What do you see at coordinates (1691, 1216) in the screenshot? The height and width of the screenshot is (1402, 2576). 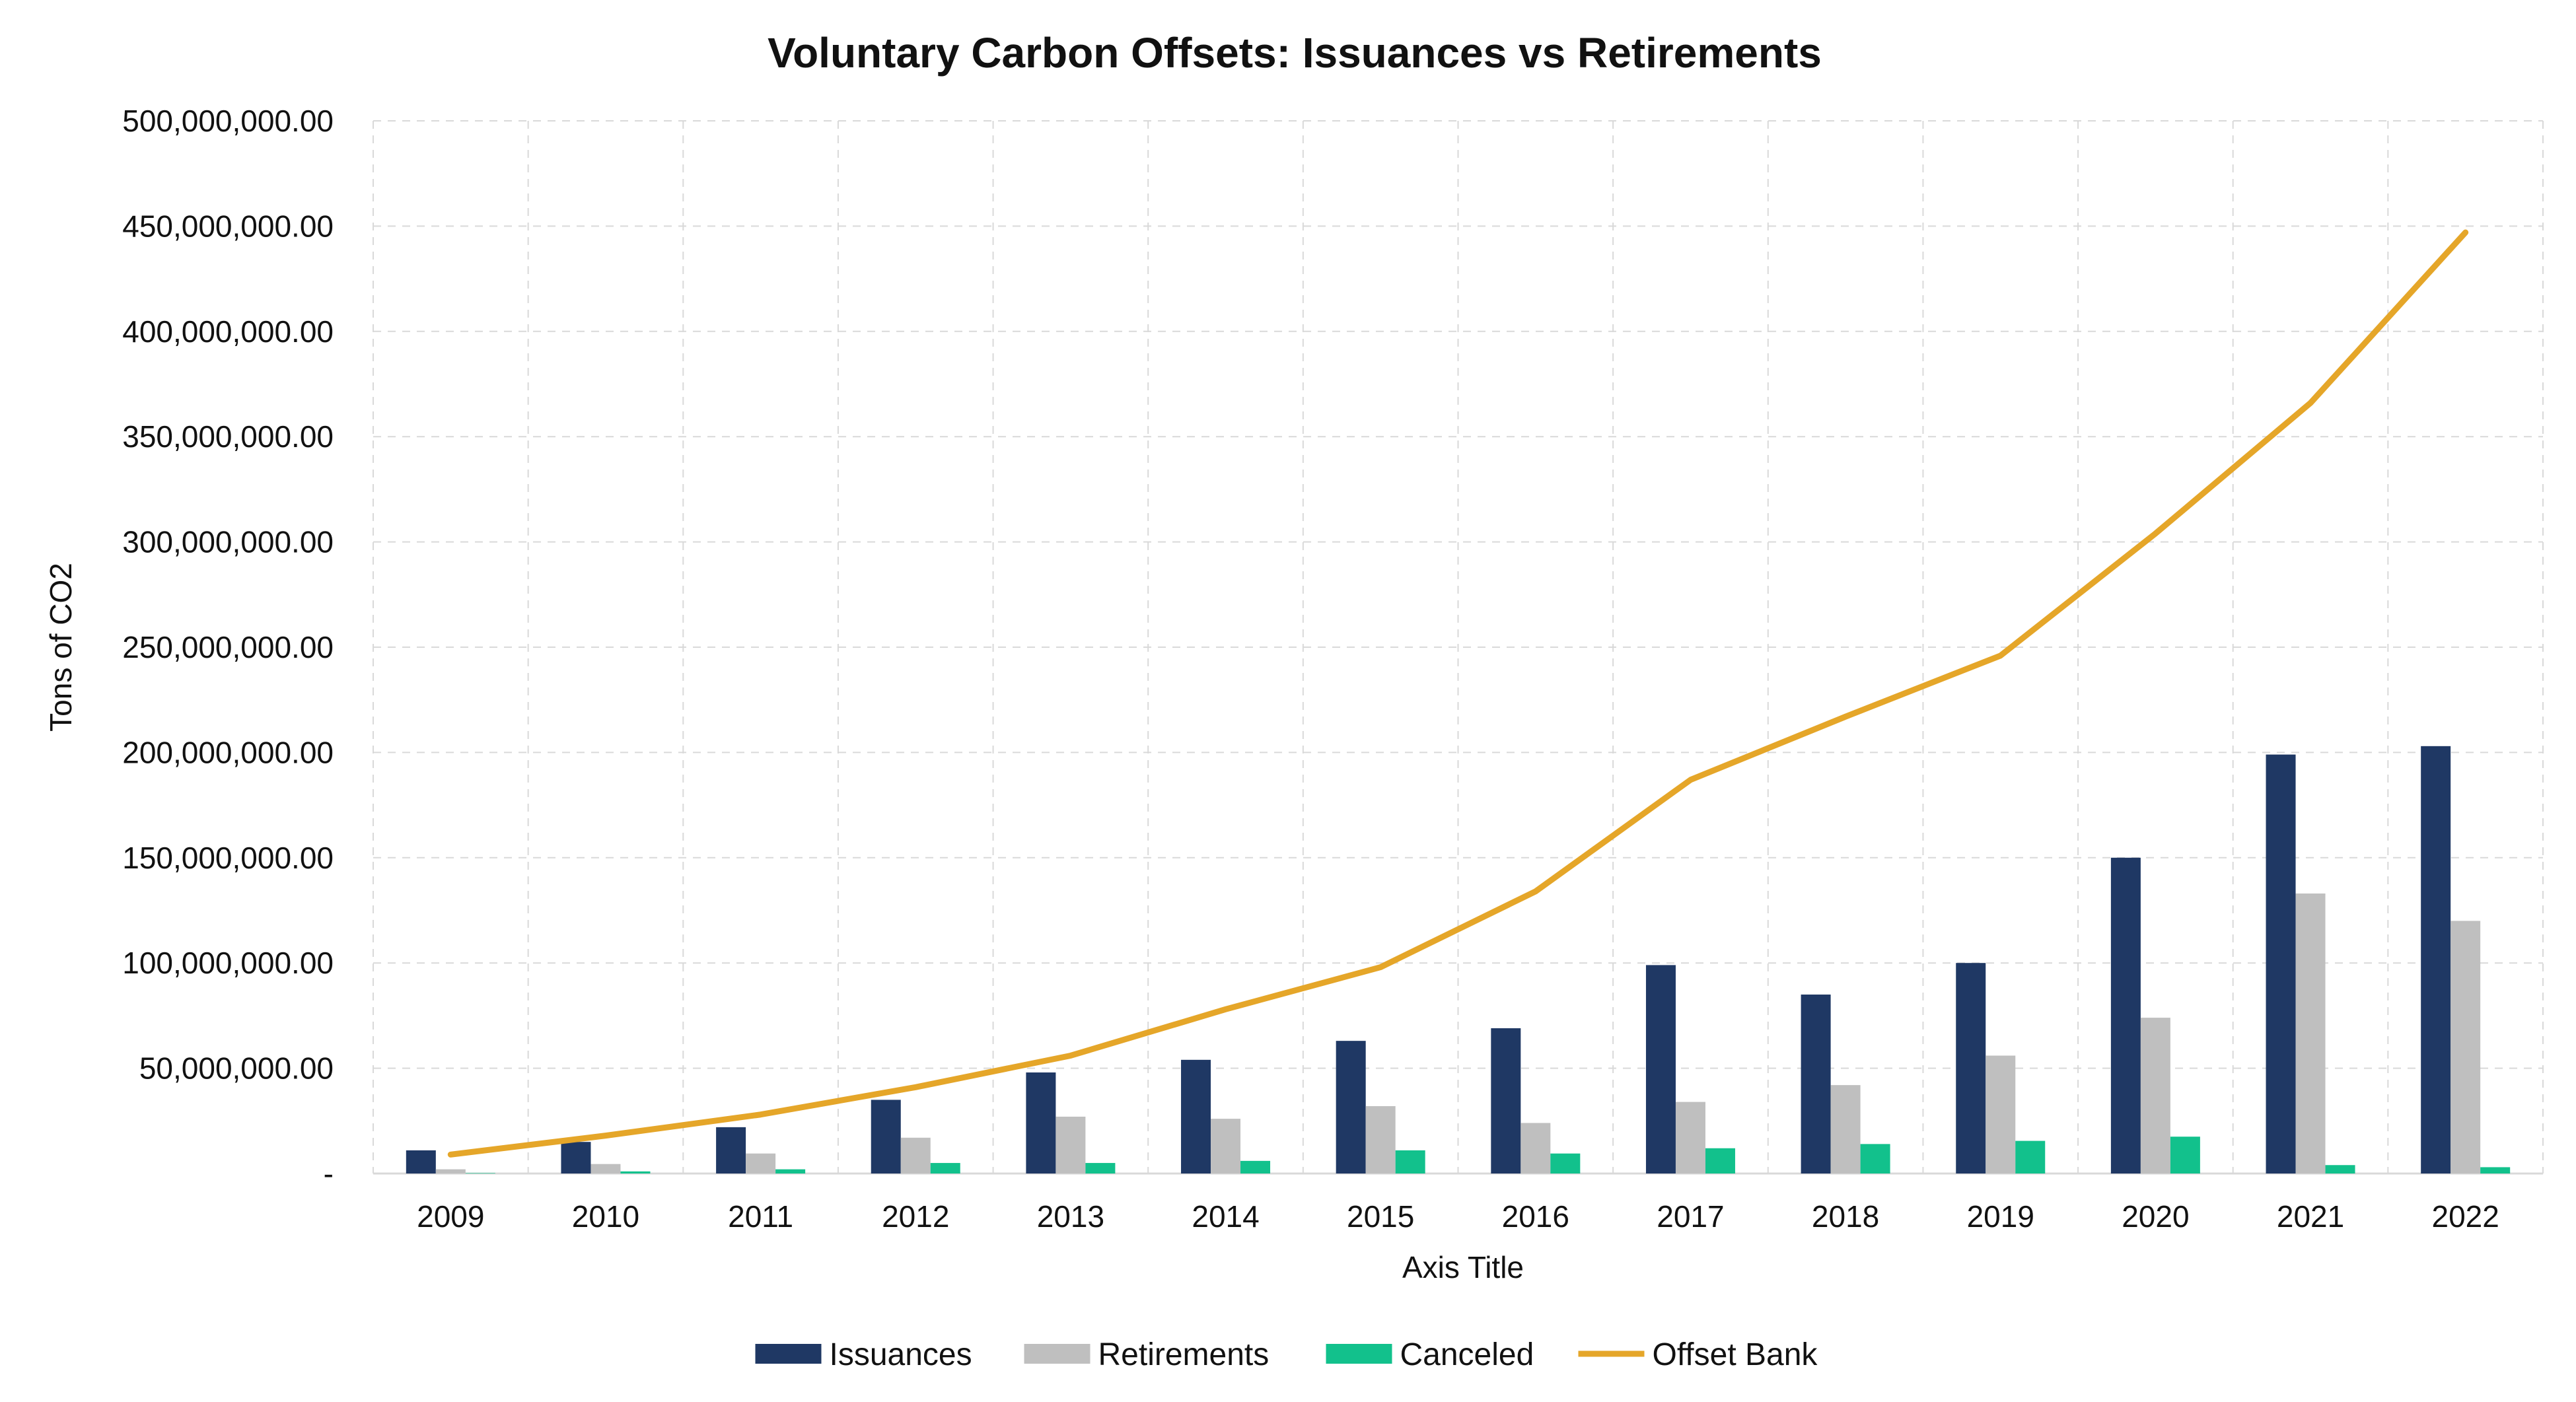 I see `x-tick-label: 2017` at bounding box center [1691, 1216].